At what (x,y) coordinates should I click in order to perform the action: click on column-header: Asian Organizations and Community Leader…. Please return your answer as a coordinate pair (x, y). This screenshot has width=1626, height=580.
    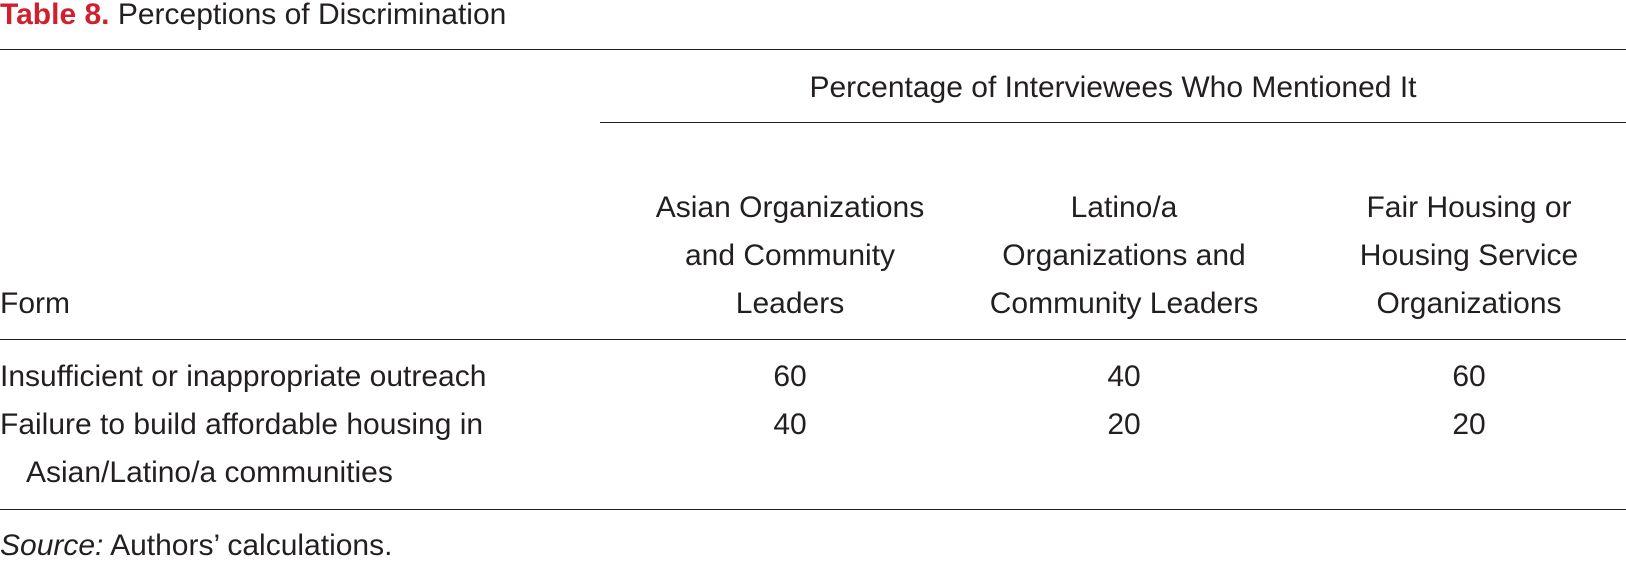
    Looking at the image, I should click on (790, 255).